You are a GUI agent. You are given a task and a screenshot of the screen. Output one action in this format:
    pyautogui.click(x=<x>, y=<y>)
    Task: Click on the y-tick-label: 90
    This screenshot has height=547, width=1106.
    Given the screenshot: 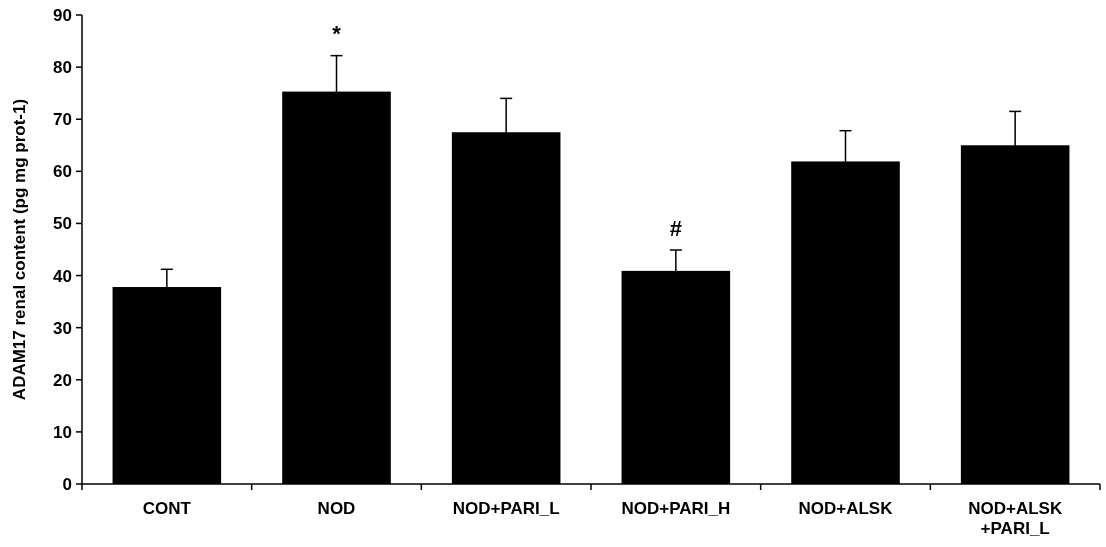 What is the action you would take?
    pyautogui.click(x=62, y=15)
    